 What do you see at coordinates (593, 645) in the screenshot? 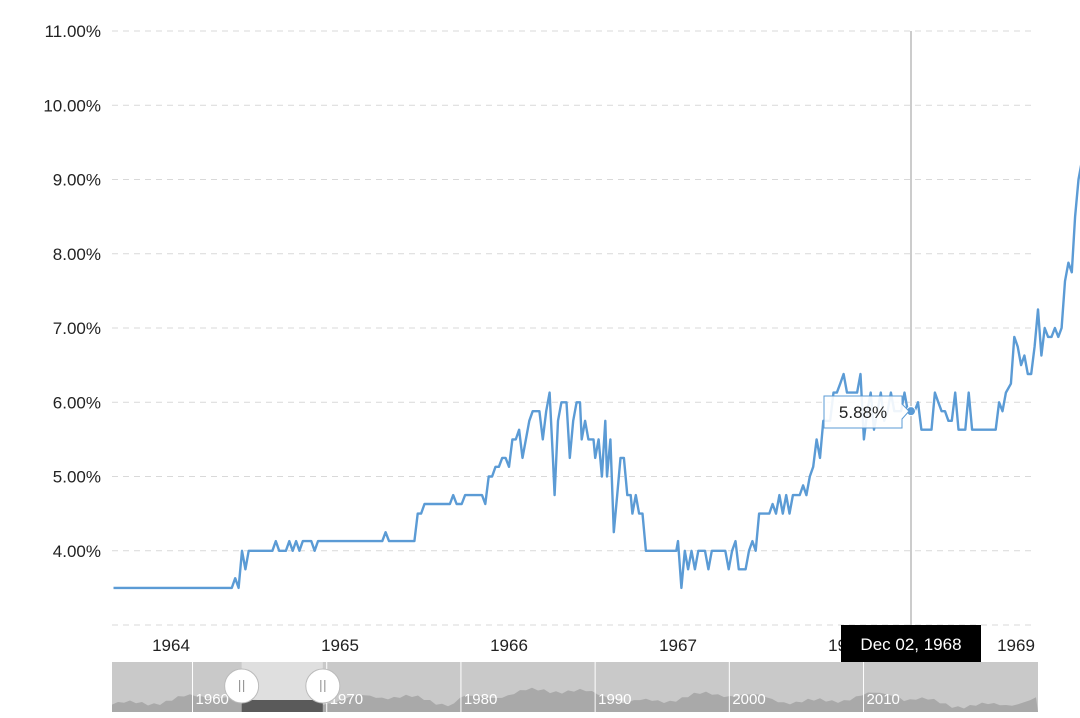
I see `x-axis: 196419651966196719681969` at bounding box center [593, 645].